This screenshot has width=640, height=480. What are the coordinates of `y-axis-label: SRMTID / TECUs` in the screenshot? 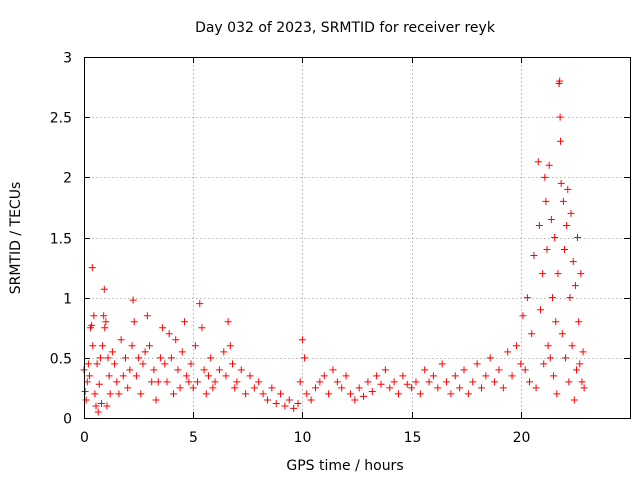 It's located at (16, 238).